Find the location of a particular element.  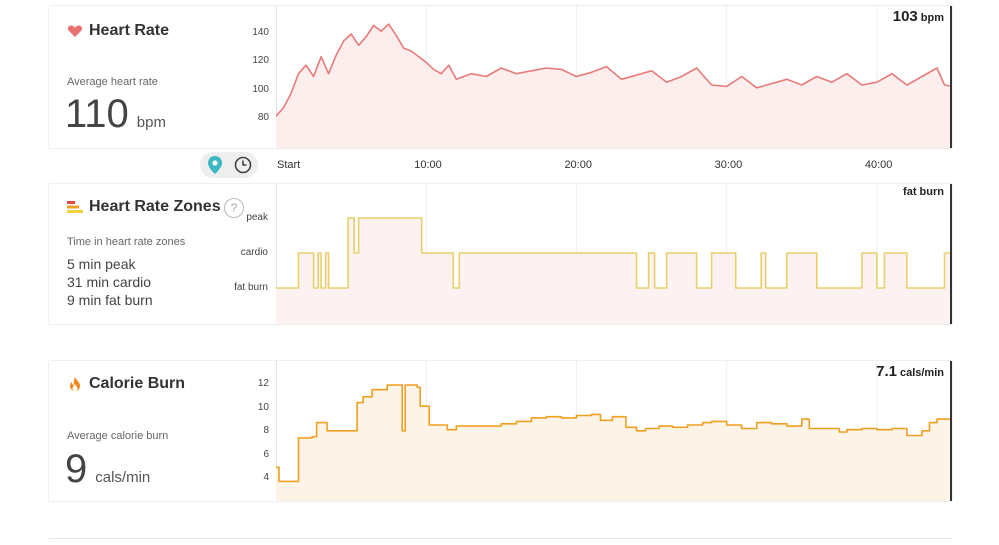

heart-rate-readout: 103 bpm is located at coordinates (918, 16).